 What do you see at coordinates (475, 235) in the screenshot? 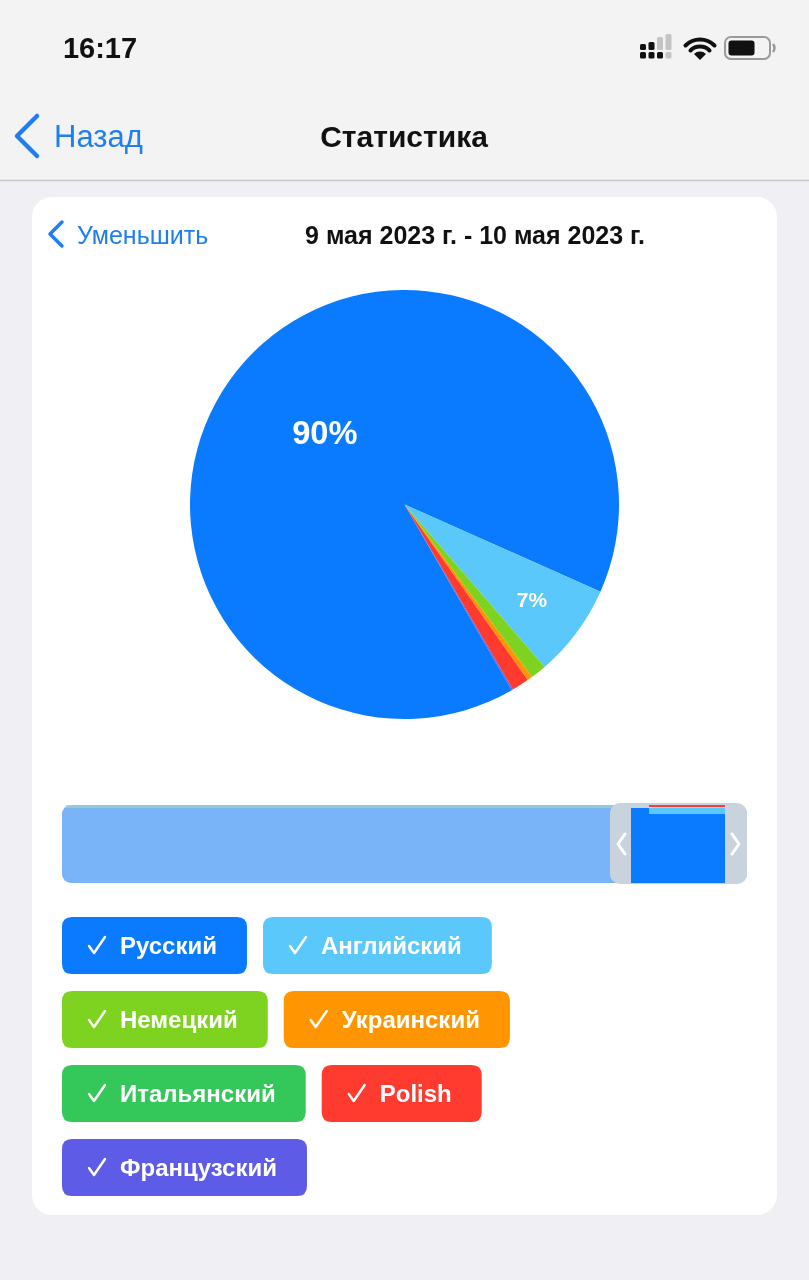
I see `chart-subtitle: 9 мая 2023 г. - 10 мая 2023 г.` at bounding box center [475, 235].